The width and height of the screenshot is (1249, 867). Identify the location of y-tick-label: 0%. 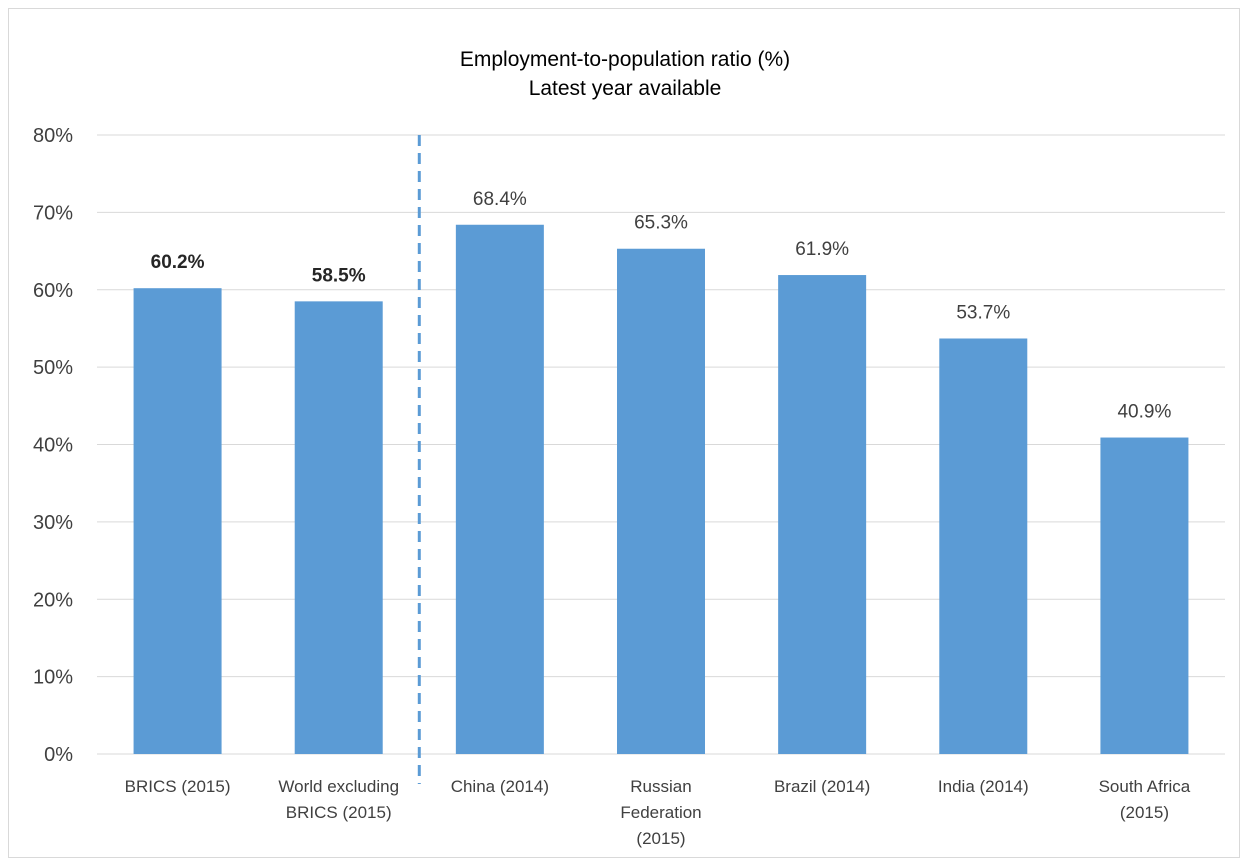
(58, 755).